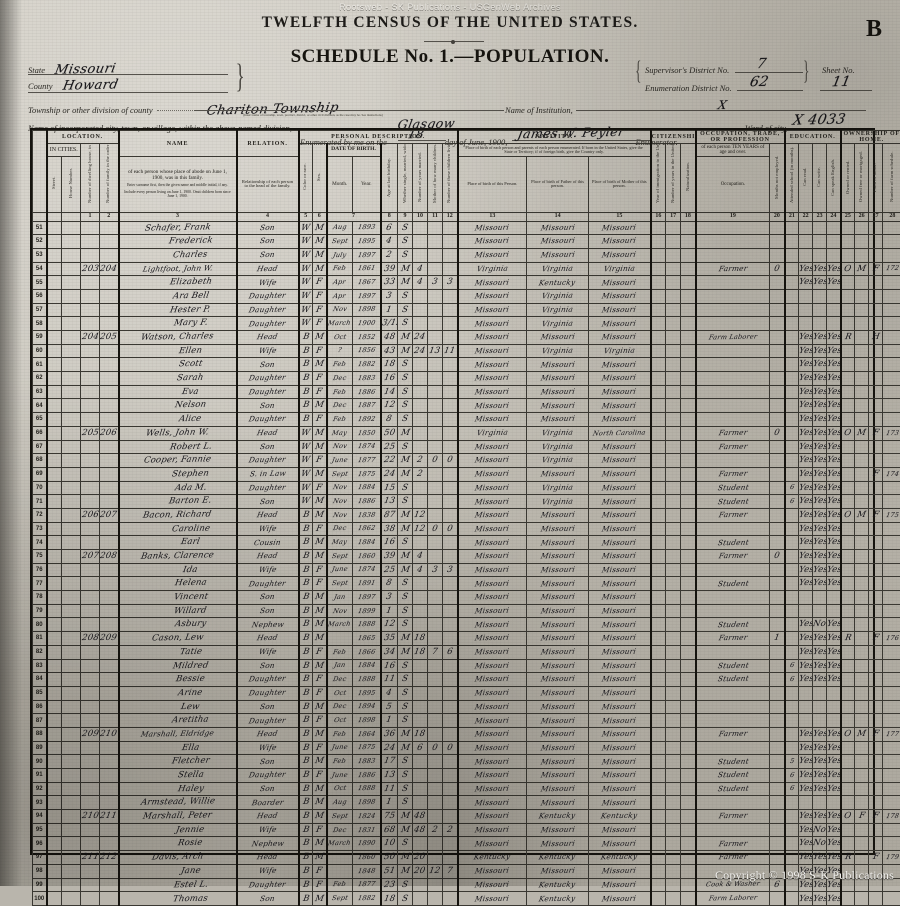 The image size is (900, 906). I want to click on cell-yrs_m, so click(420, 324).